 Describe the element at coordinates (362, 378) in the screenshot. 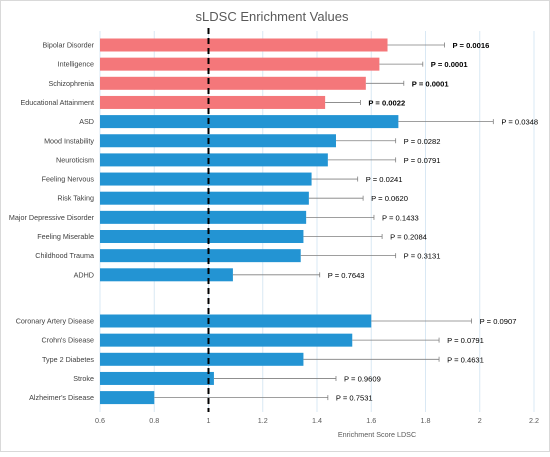

I see `p-value-label: P = 0.9609` at that location.